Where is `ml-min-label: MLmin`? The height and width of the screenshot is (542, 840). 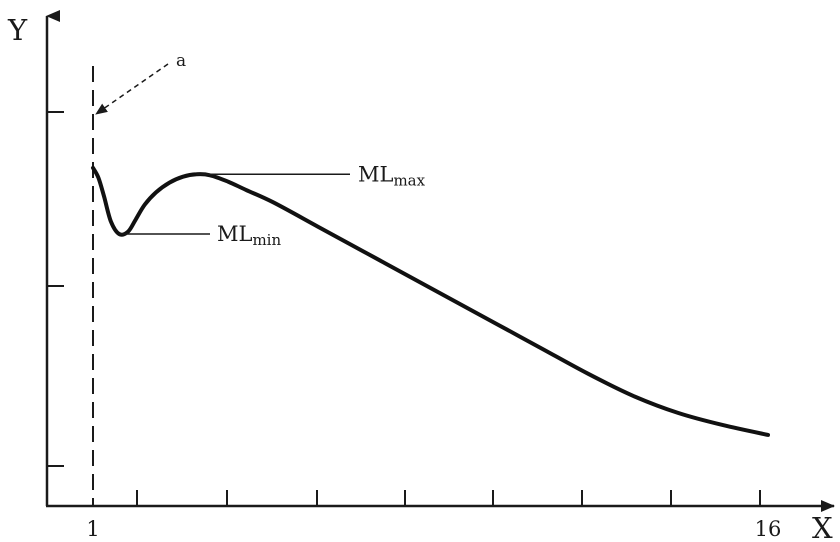
ml-min-label: MLmin is located at coordinates (249, 235).